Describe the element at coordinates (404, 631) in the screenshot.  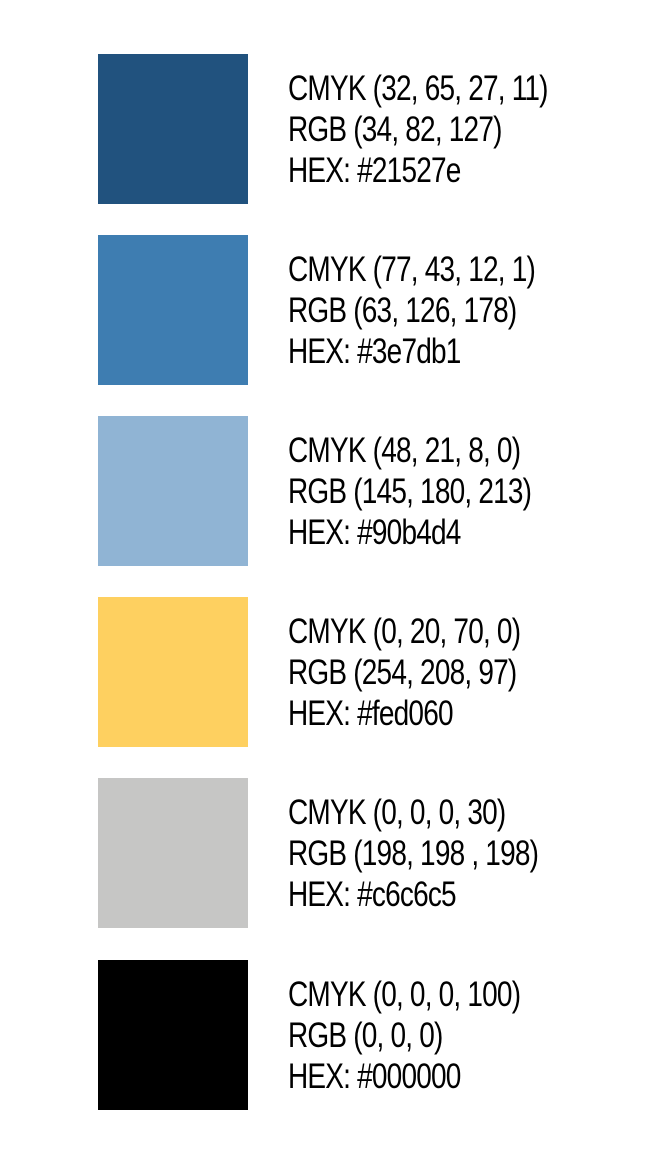
I see `cmyk-value: CMYK (0, 20, 70, 0)` at that location.